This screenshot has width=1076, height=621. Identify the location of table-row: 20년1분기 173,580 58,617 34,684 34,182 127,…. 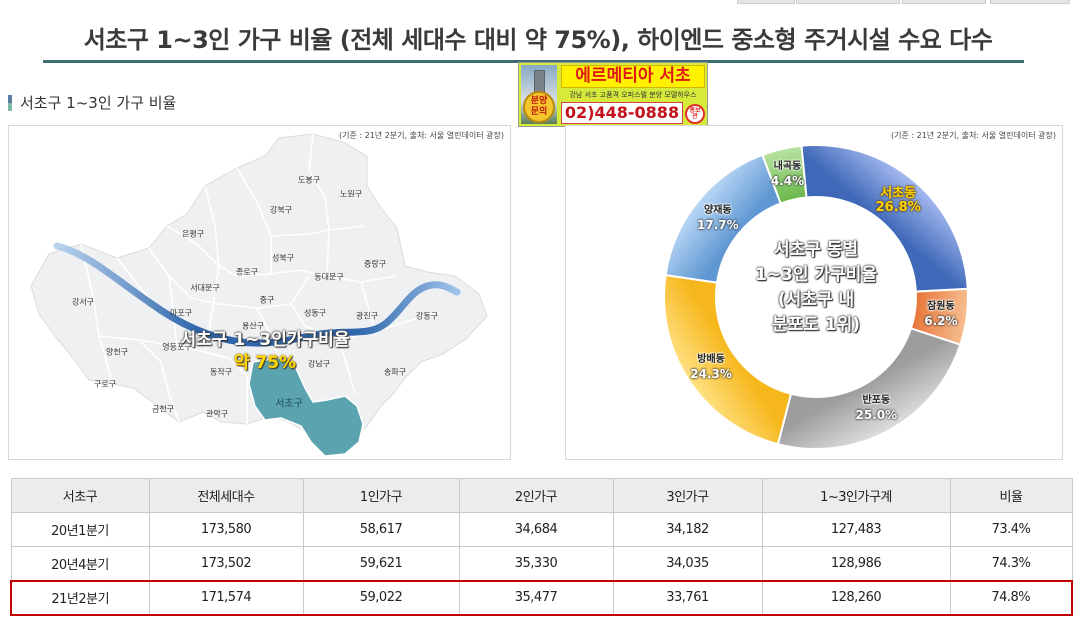
(541, 529).